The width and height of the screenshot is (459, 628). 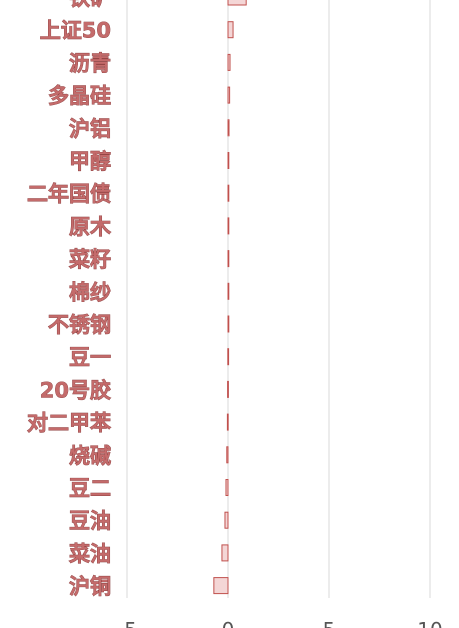 I want to click on category-label-7: 原木, so click(x=90, y=227).